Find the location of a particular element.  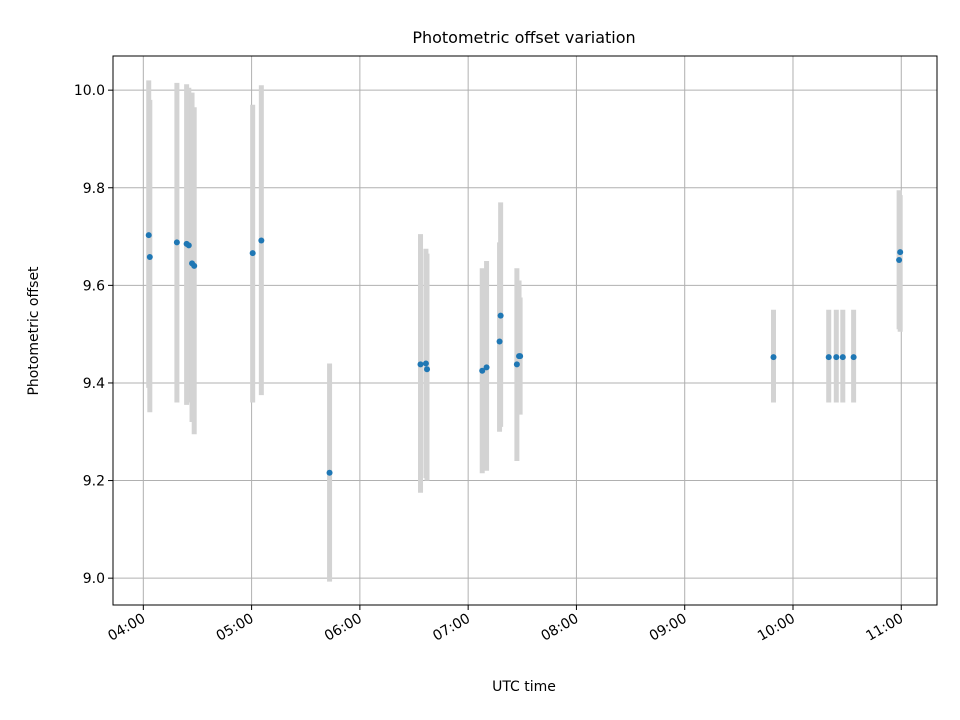

x-axis-label: UTC time is located at coordinates (524, 687).